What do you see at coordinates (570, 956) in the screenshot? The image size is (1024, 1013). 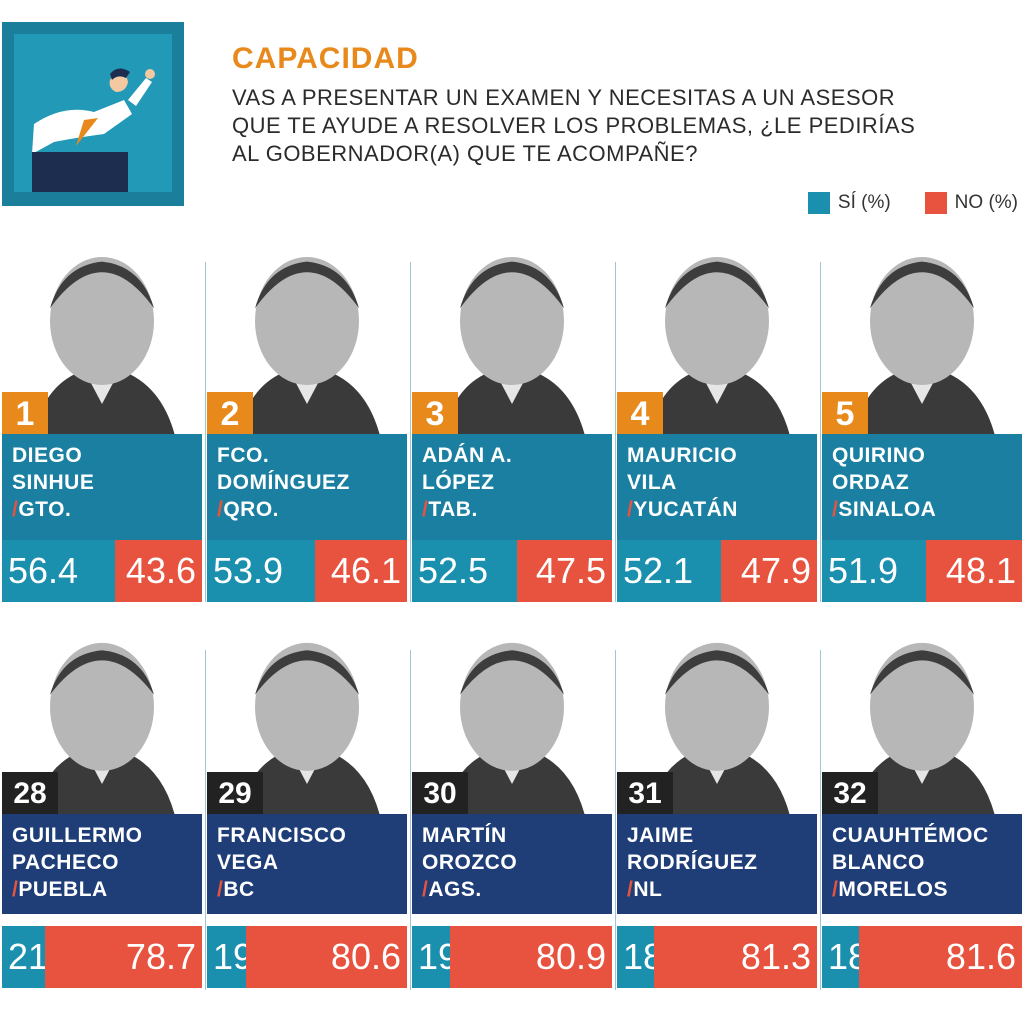 I see `value-label-no: 80.9` at bounding box center [570, 956].